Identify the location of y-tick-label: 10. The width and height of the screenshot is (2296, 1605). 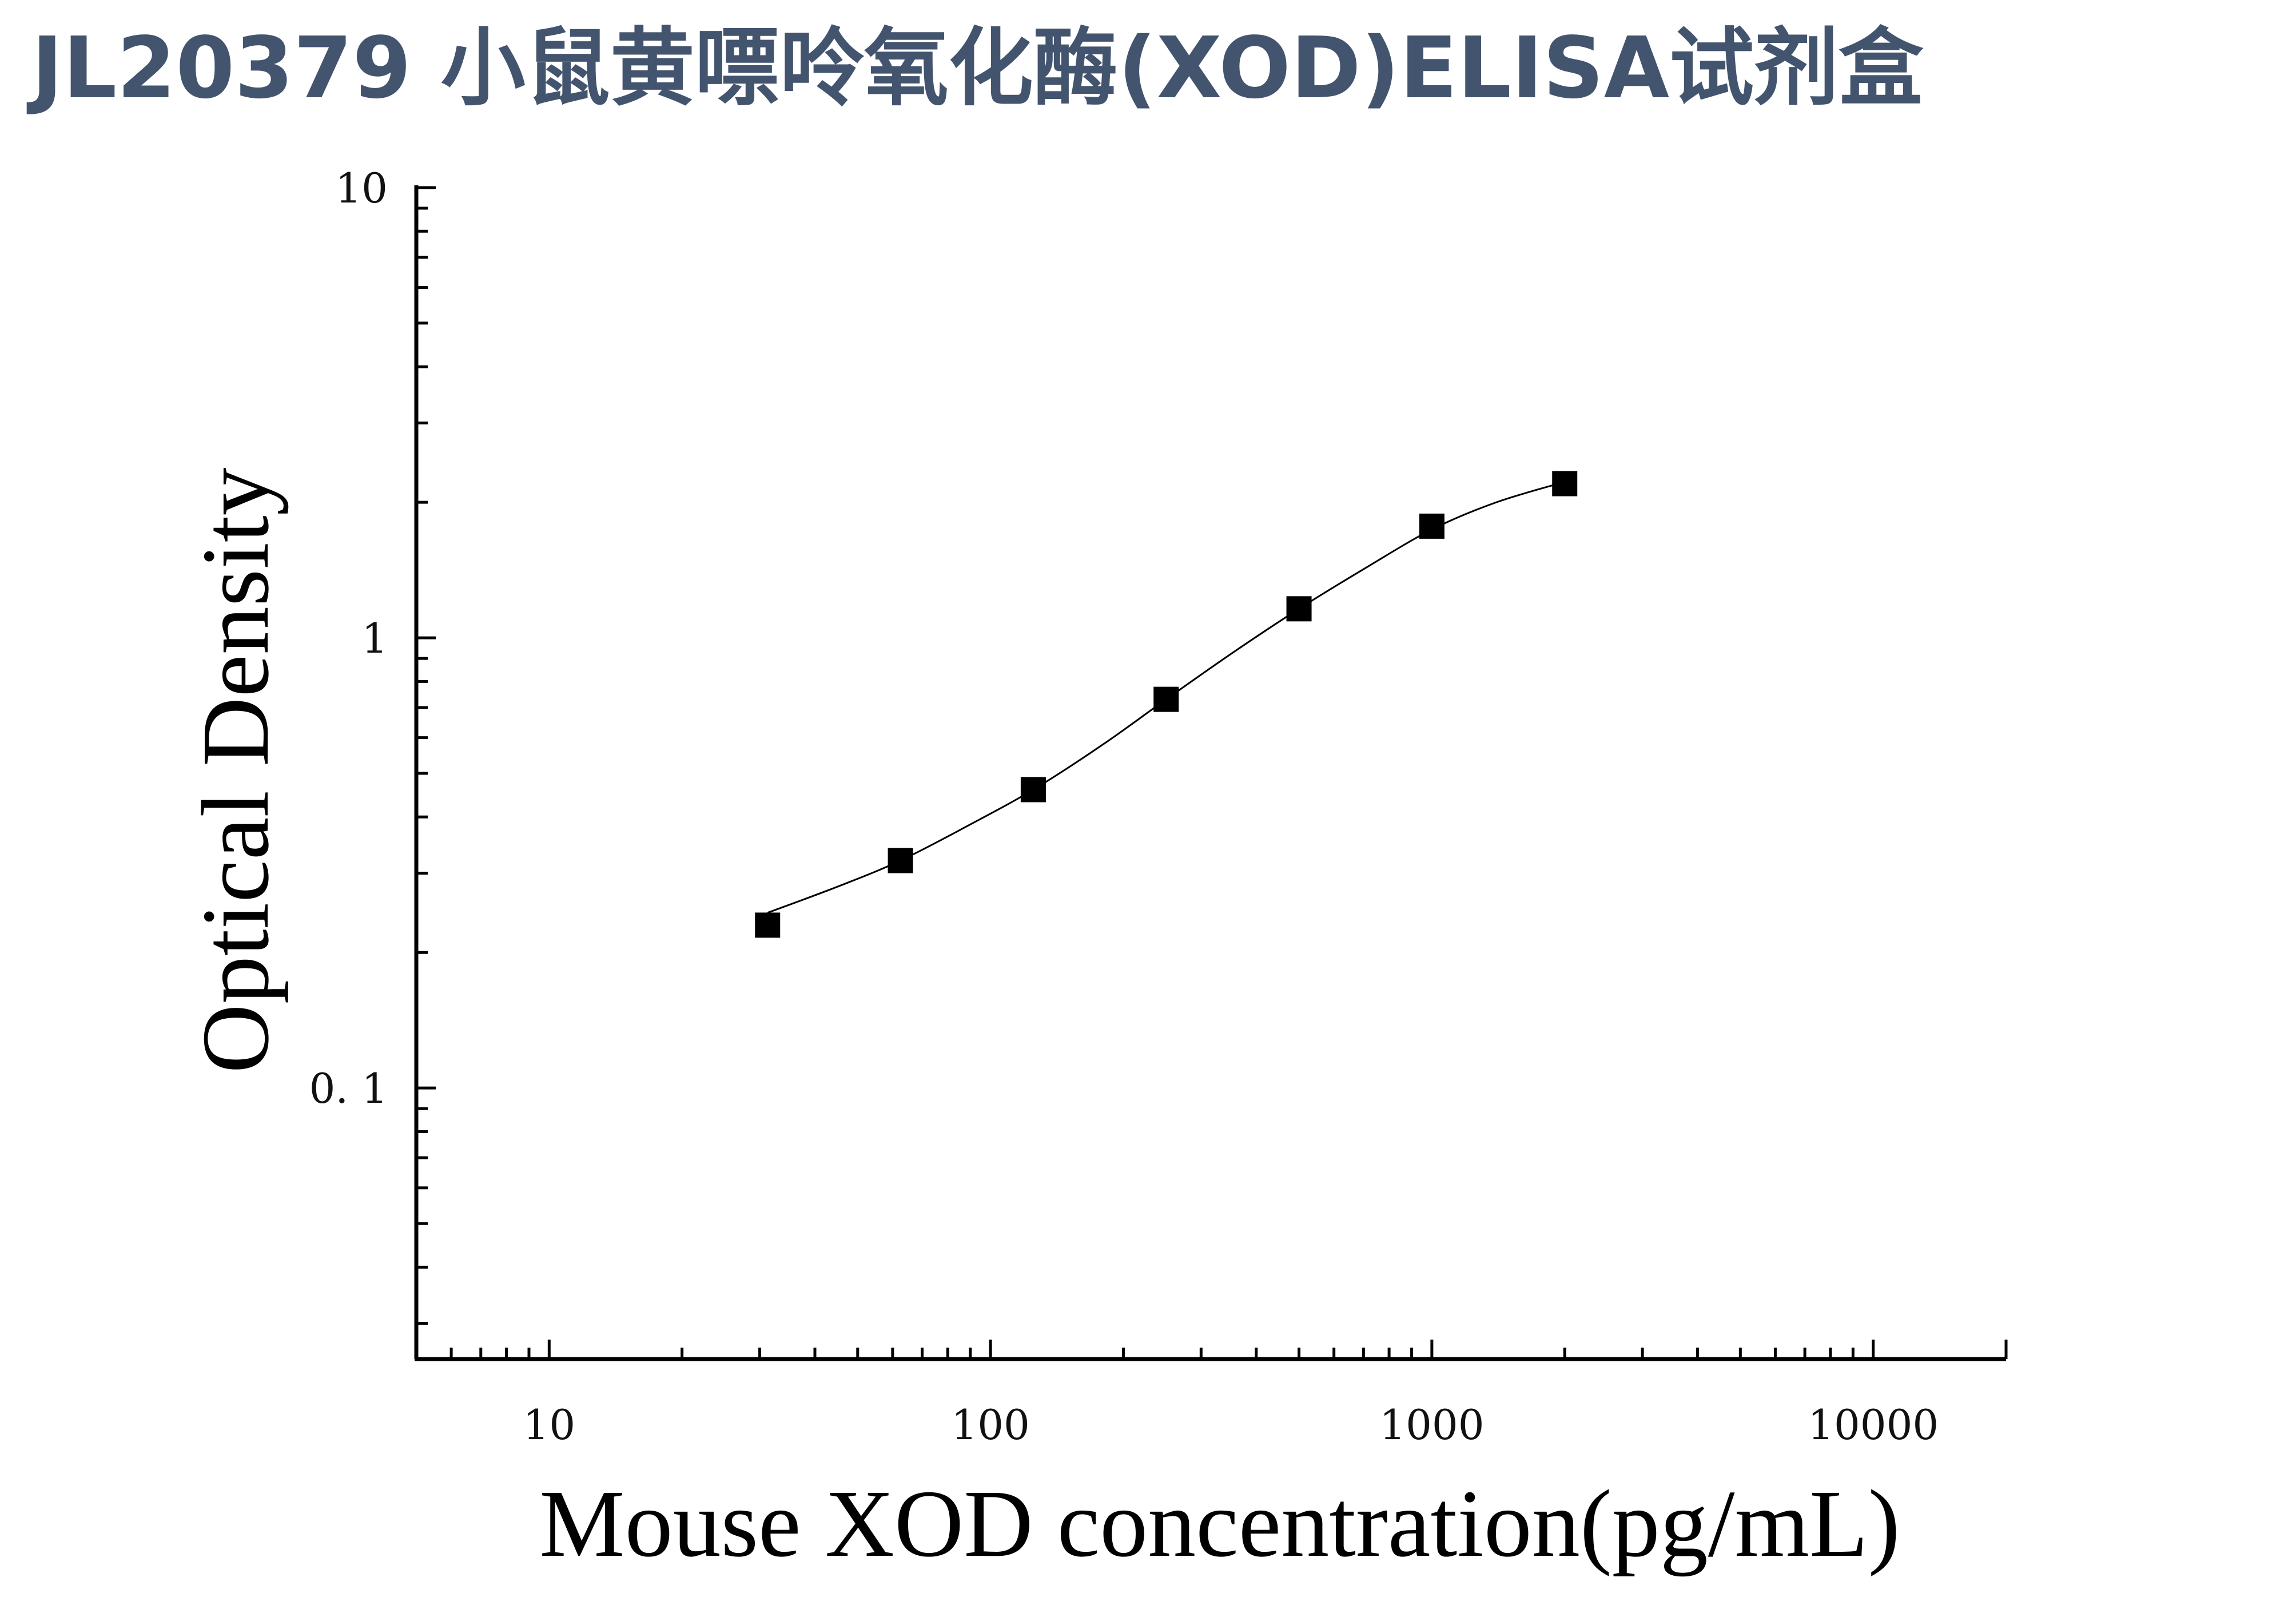
(361, 188).